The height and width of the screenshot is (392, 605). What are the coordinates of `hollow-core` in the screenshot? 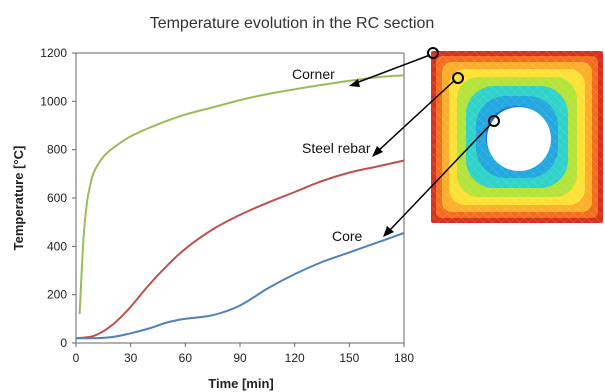 It's located at (519, 139).